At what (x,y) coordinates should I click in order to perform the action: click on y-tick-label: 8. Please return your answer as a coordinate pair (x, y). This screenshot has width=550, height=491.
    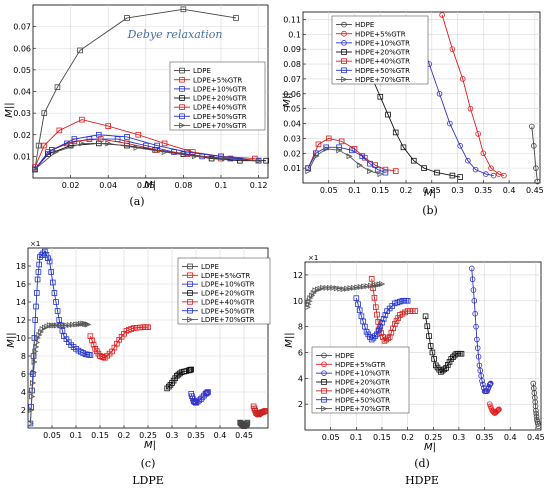
    Looking at the image, I should click on (23, 356).